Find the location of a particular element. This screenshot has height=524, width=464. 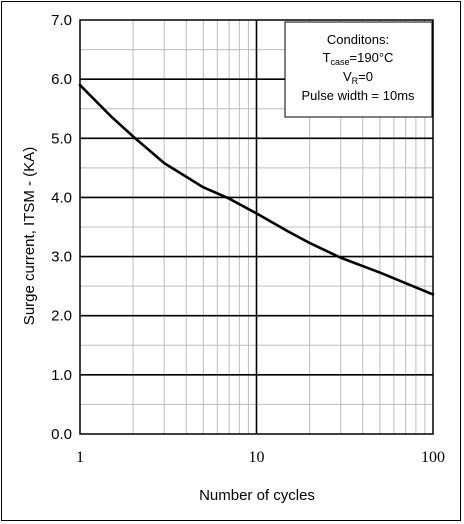

y-tick-label: 1.0 is located at coordinates (61, 375).